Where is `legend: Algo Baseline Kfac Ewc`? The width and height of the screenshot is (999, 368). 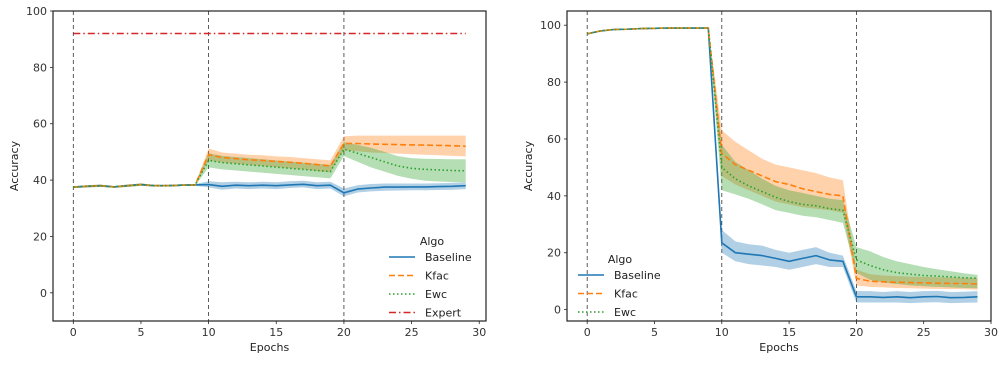
legend: Algo Baseline Kfac Ewc is located at coordinates (619, 286).